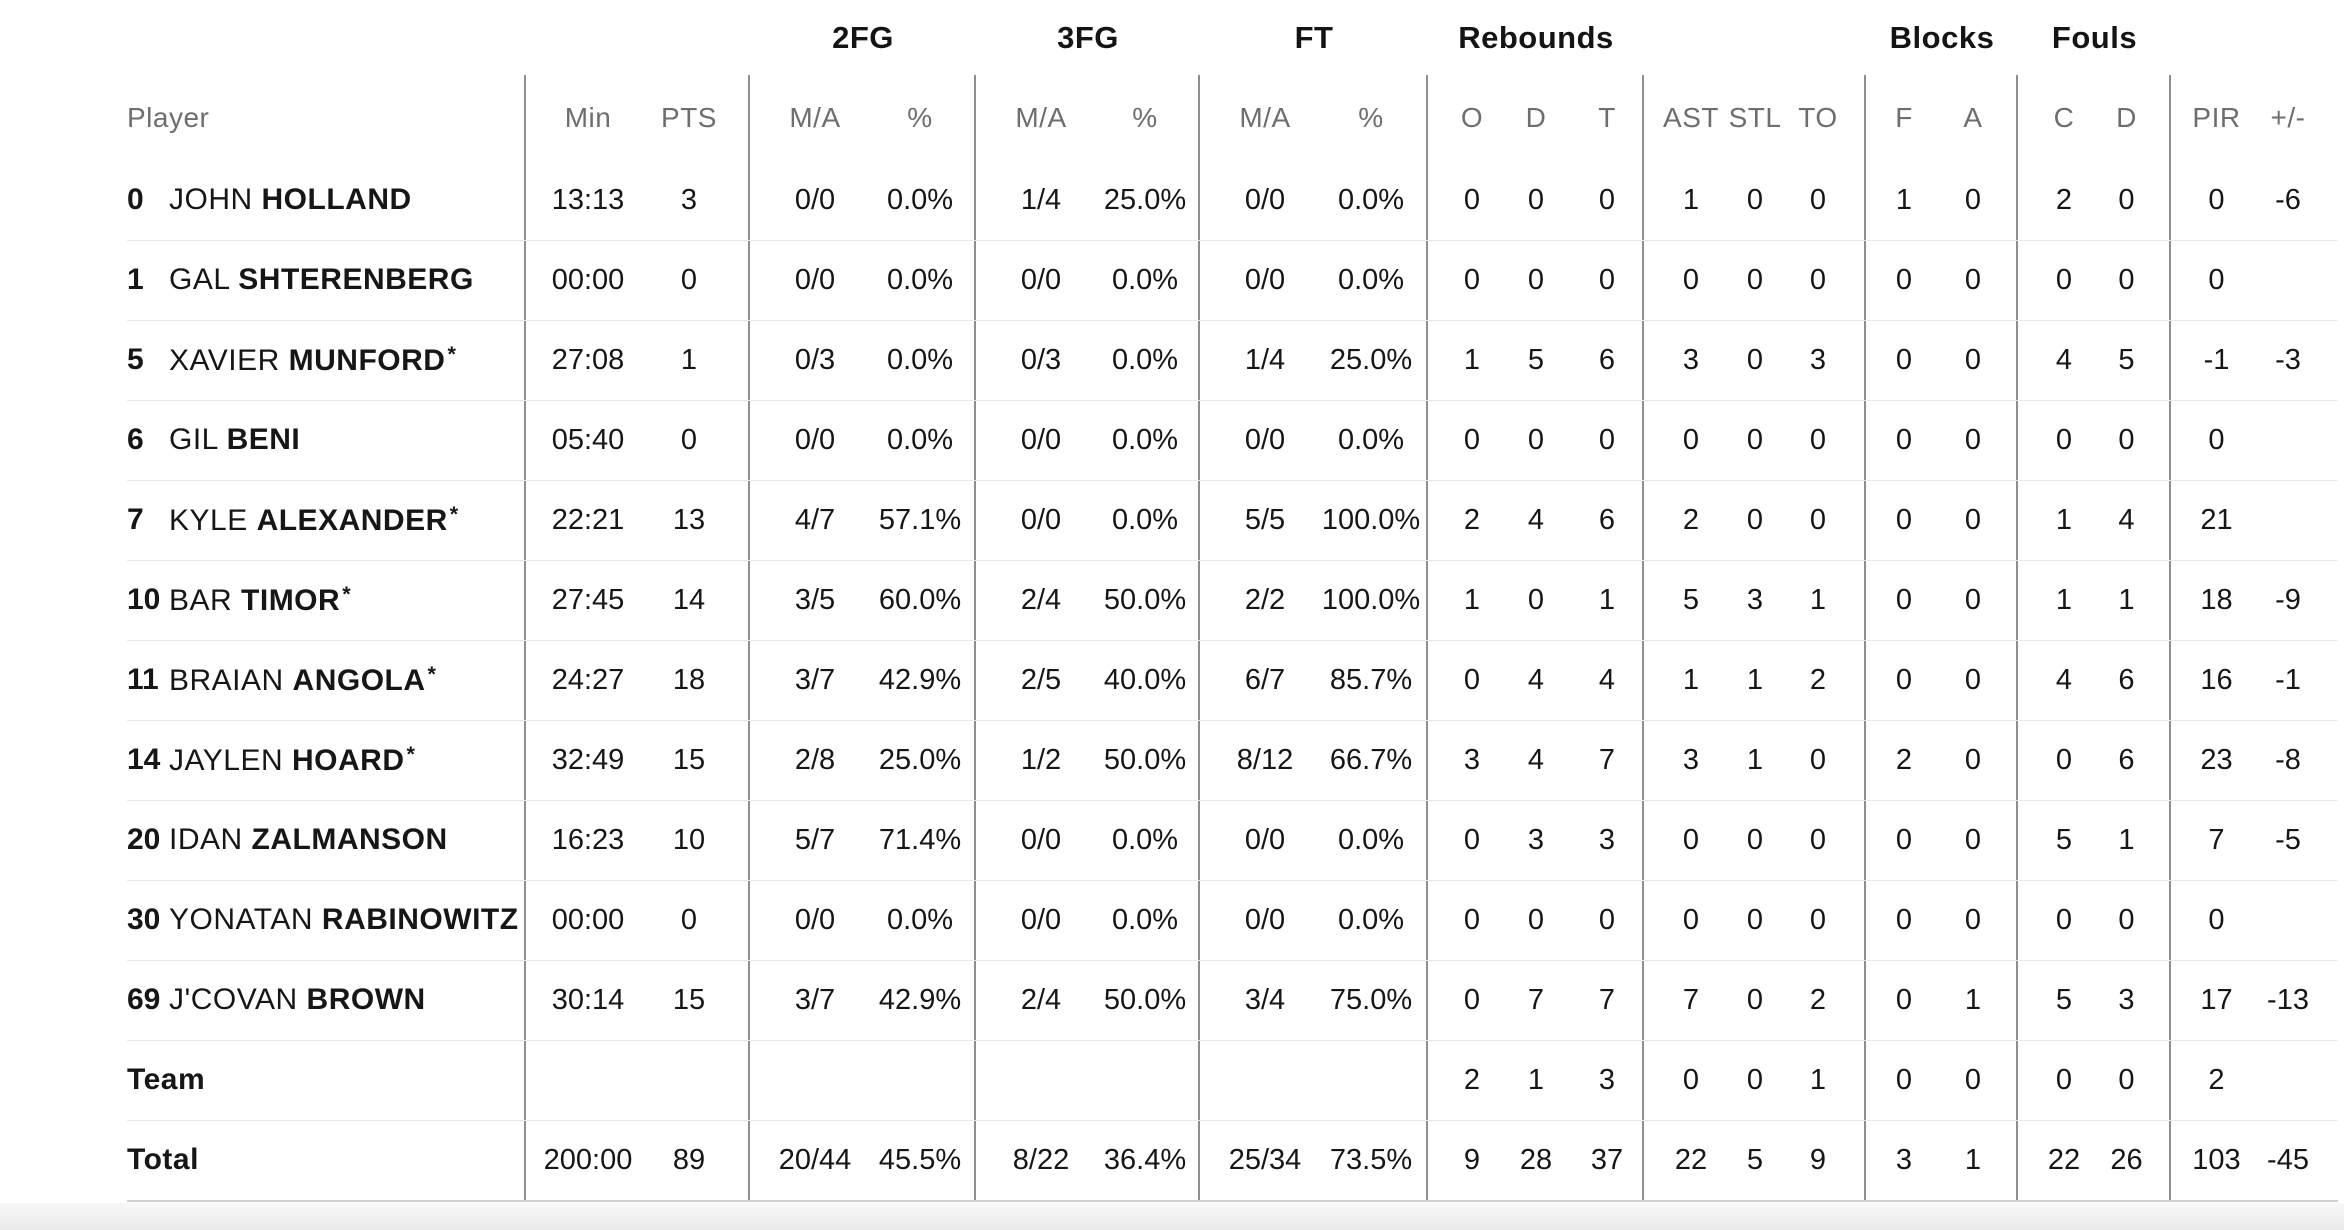 This screenshot has width=2344, height=1230. What do you see at coordinates (206, 839) in the screenshot?
I see `player-first-name: IDAN` at bounding box center [206, 839].